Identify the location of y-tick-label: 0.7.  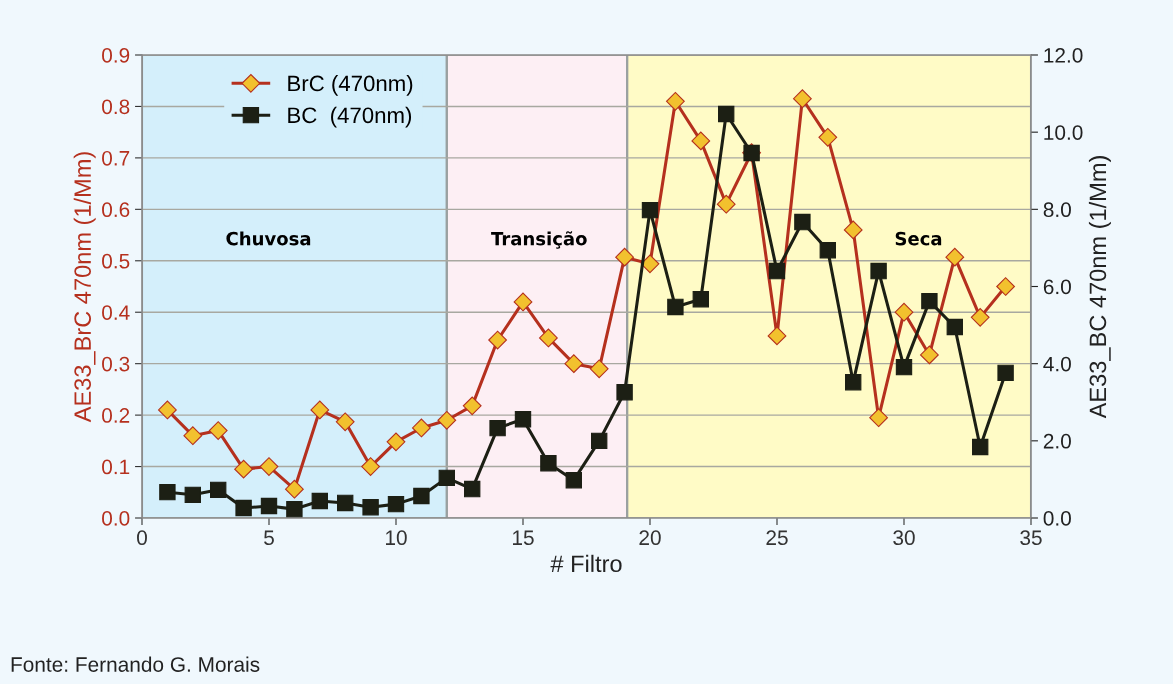
(116, 158).